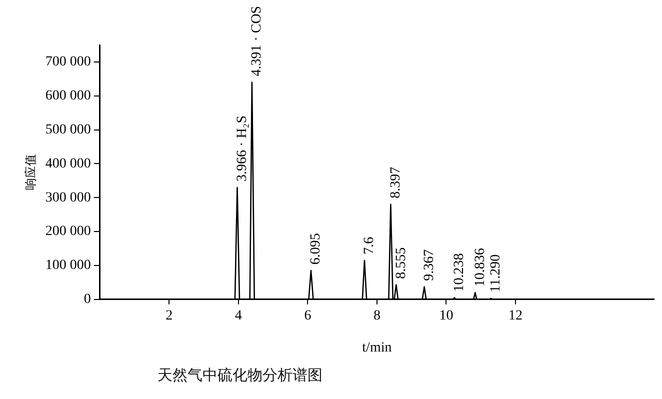 The image size is (662, 399). I want to click on annotation: 10.238, so click(460, 272).